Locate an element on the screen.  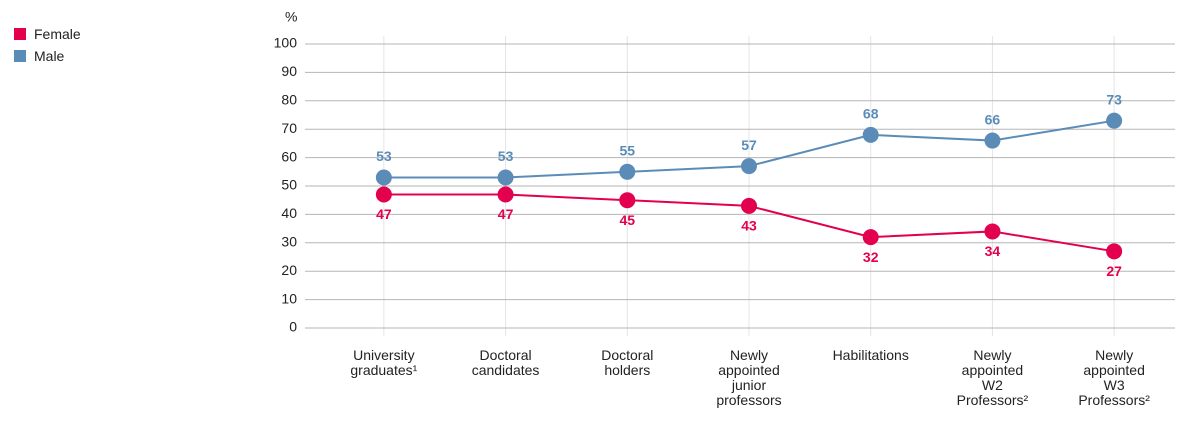
data-label: 73 is located at coordinates (1114, 99).